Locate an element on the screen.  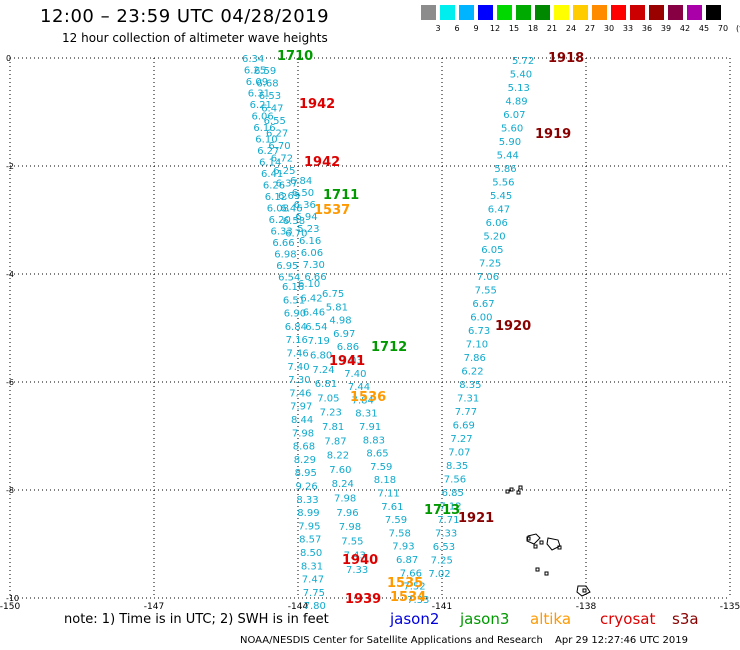
wave-height-value: 8.18 is located at coordinates (385, 480).